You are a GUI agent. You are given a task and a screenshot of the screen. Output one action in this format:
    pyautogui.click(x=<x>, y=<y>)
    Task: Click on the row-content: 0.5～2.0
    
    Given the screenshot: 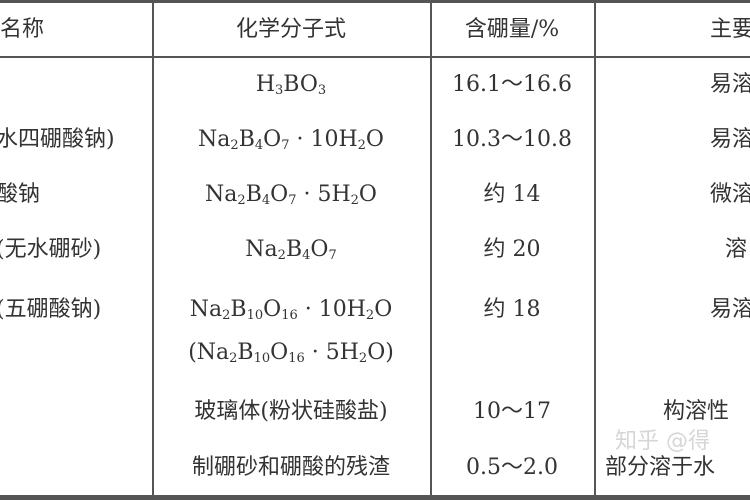 What is the action you would take?
    pyautogui.click(x=512, y=467)
    